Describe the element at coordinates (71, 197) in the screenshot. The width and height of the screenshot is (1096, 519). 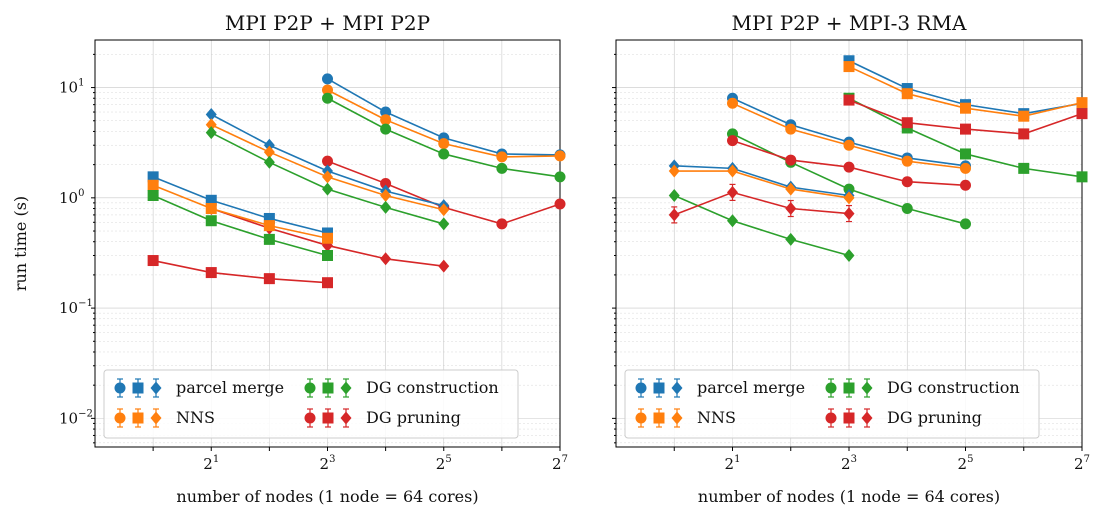
I see `y-tick-label: 100` at that location.